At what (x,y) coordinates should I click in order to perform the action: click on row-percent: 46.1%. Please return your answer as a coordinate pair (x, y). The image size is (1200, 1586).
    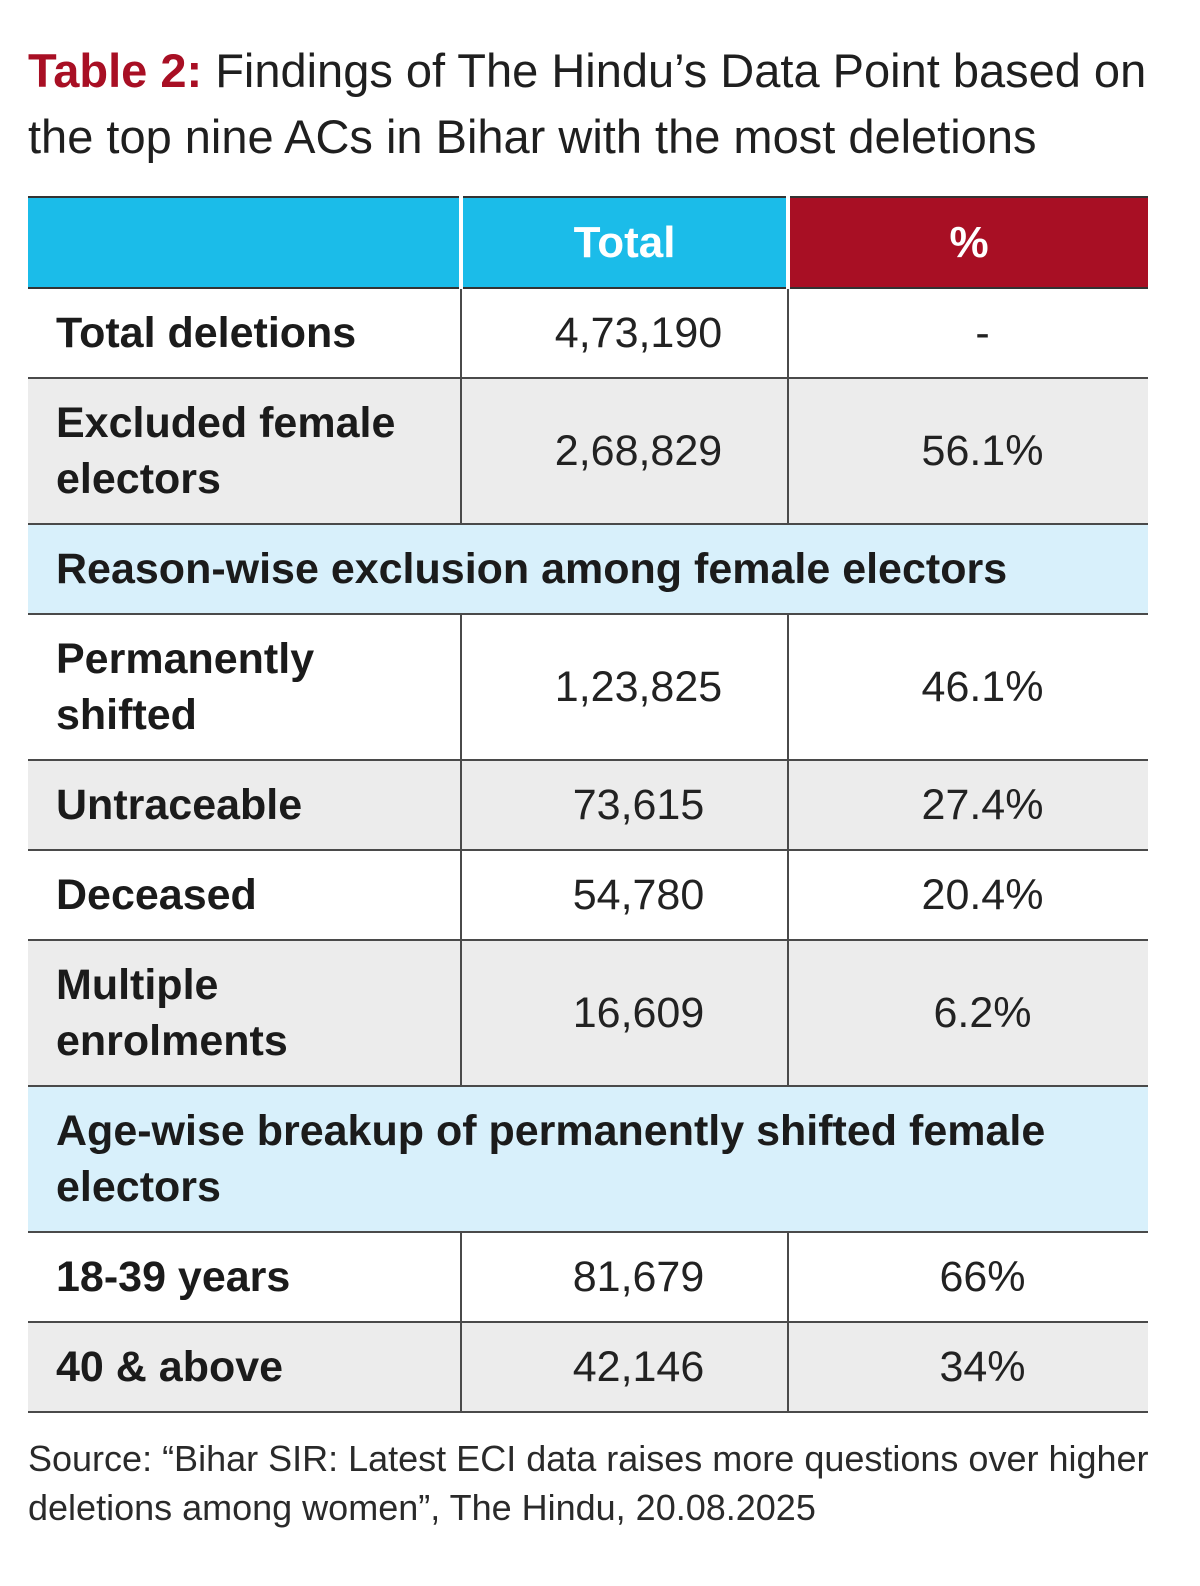
    Looking at the image, I should click on (967, 687).